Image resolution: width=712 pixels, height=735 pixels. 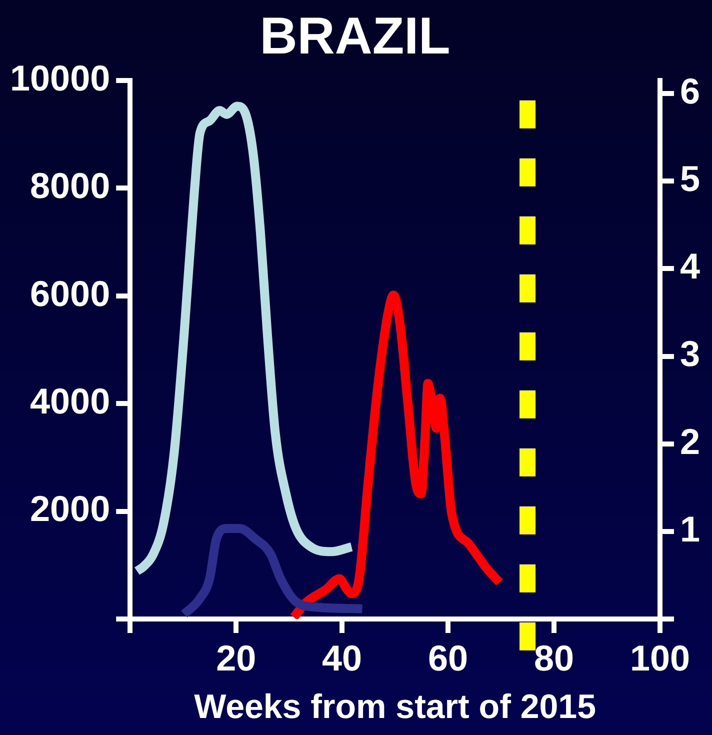 I want to click on x-tick-label: 80, so click(x=554, y=658).